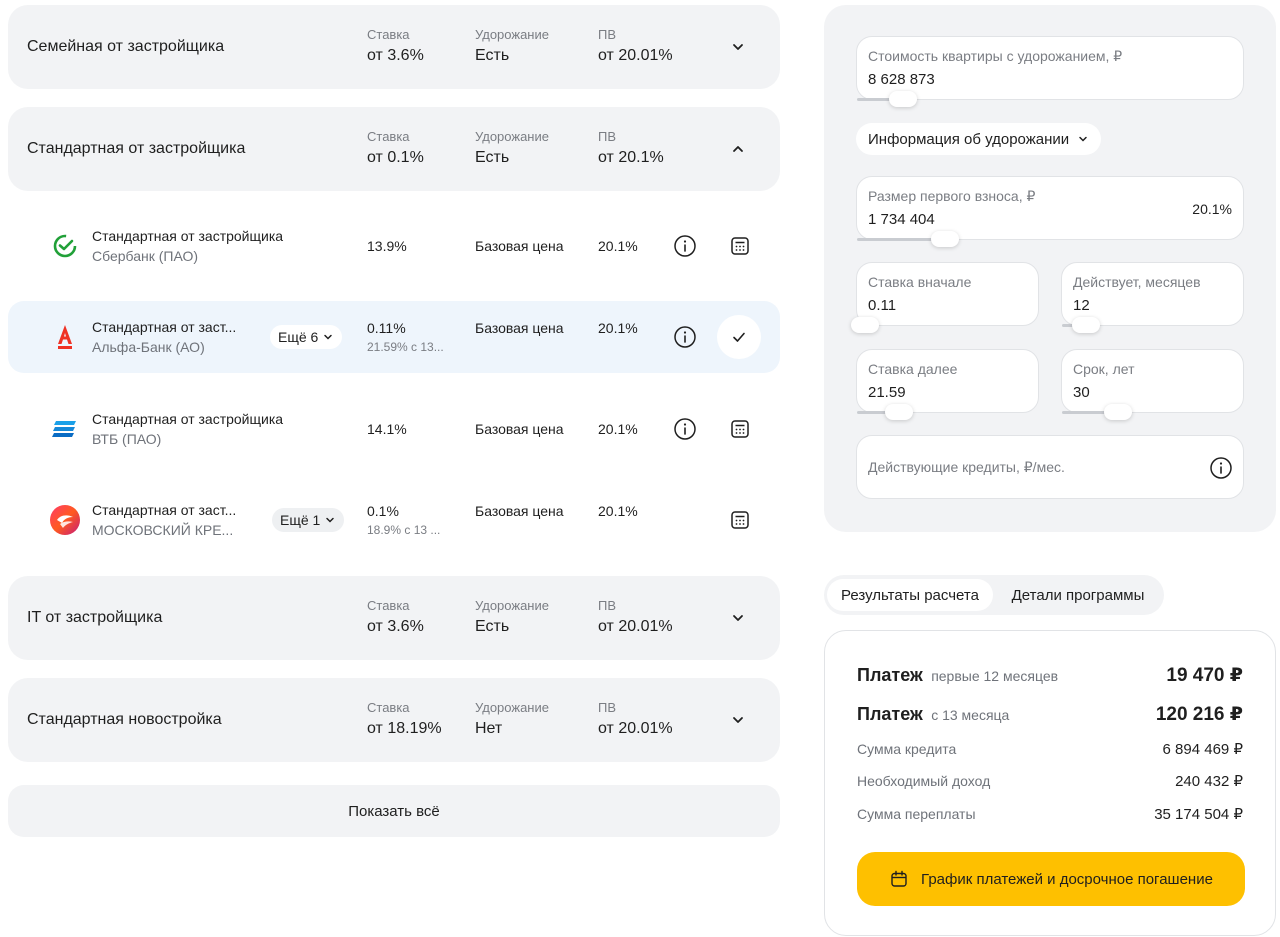  Describe the element at coordinates (395, 626) in the screenshot. I see `rate-value: от 3.6%` at that location.